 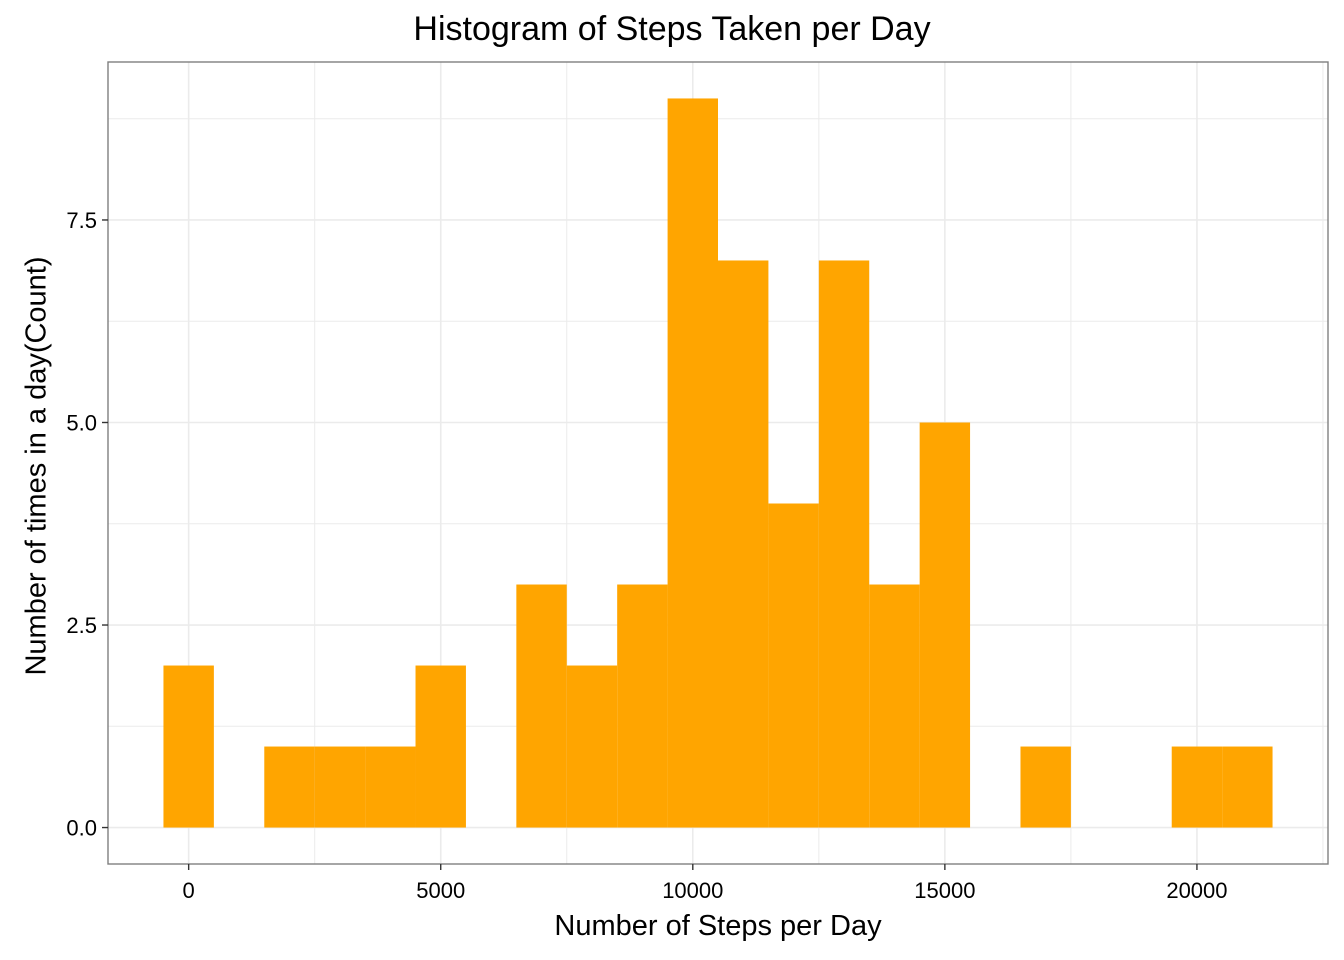 What do you see at coordinates (692, 890) in the screenshot?
I see `x-tick-label: 10000` at bounding box center [692, 890].